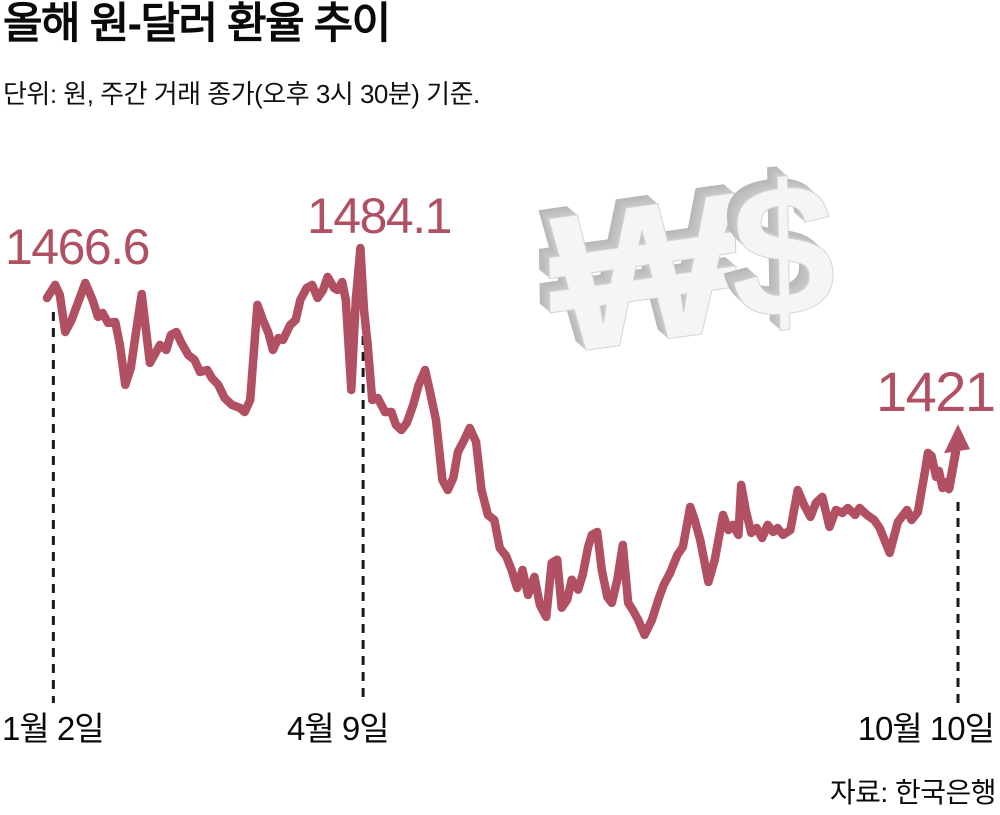 Image resolution: width=1000 pixels, height=815 pixels. Describe the element at coordinates (197, 24) in the screenshot. I see `page-title: 올해 원-달러 환율 추이` at that location.